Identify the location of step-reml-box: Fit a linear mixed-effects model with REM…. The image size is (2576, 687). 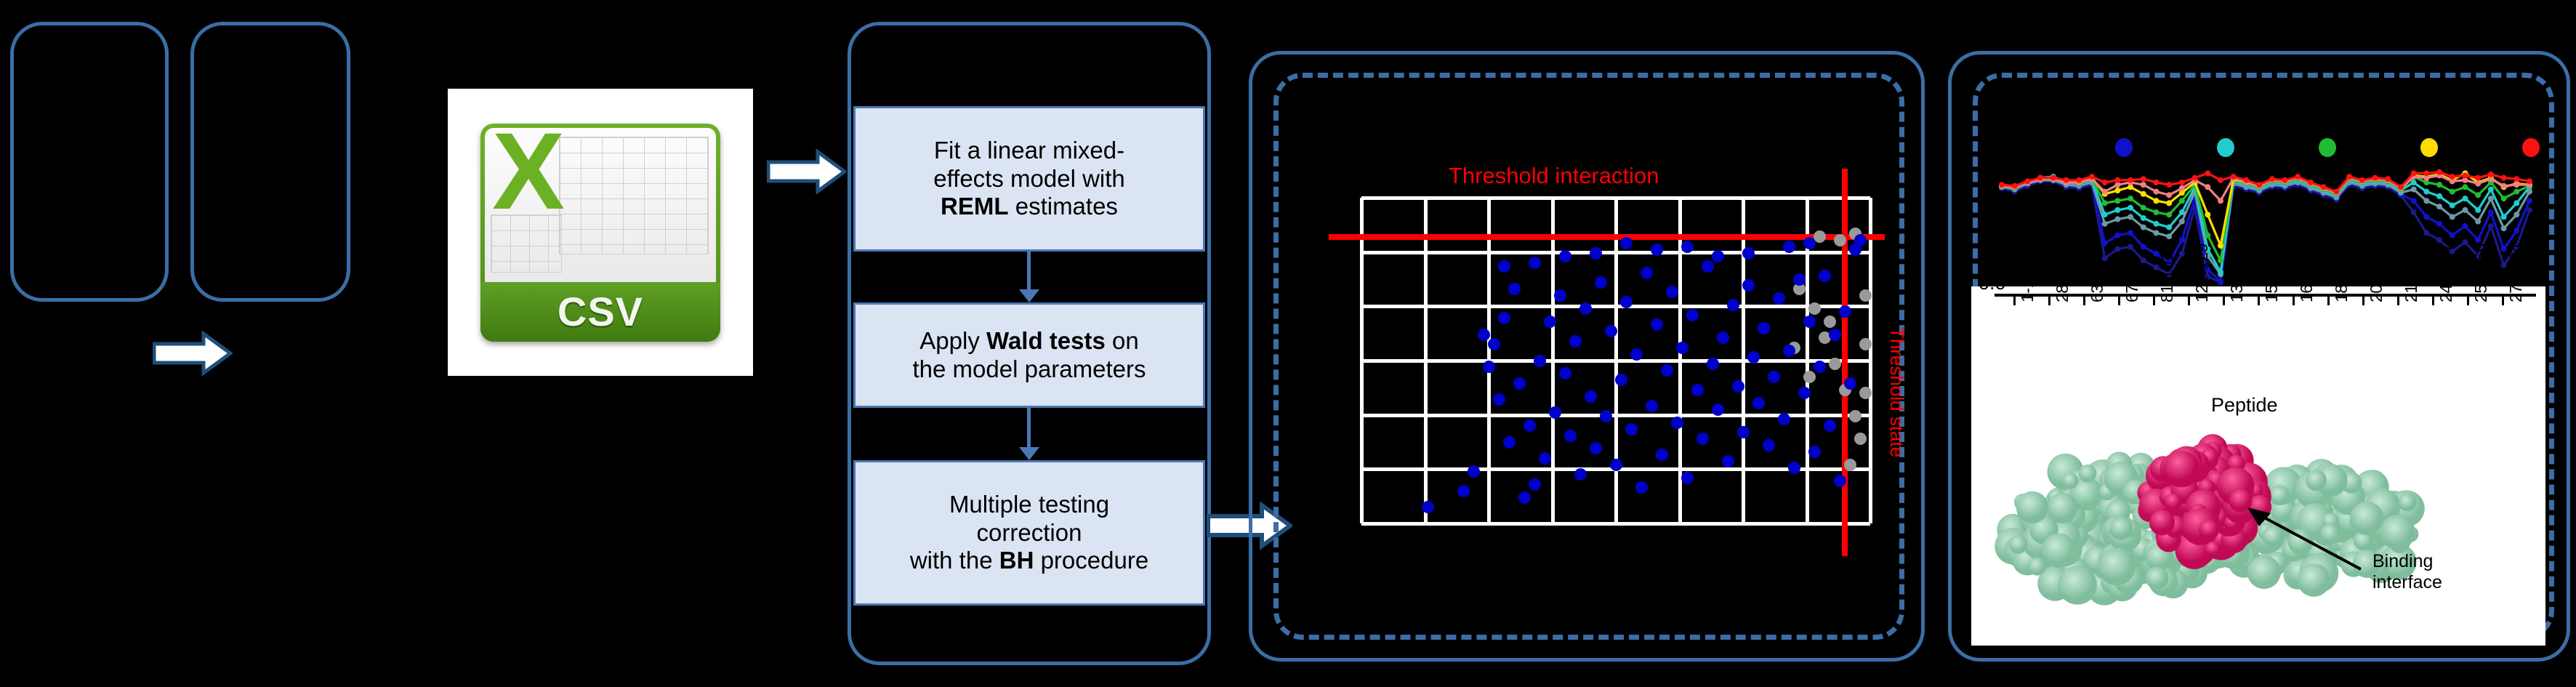
(1029, 179).